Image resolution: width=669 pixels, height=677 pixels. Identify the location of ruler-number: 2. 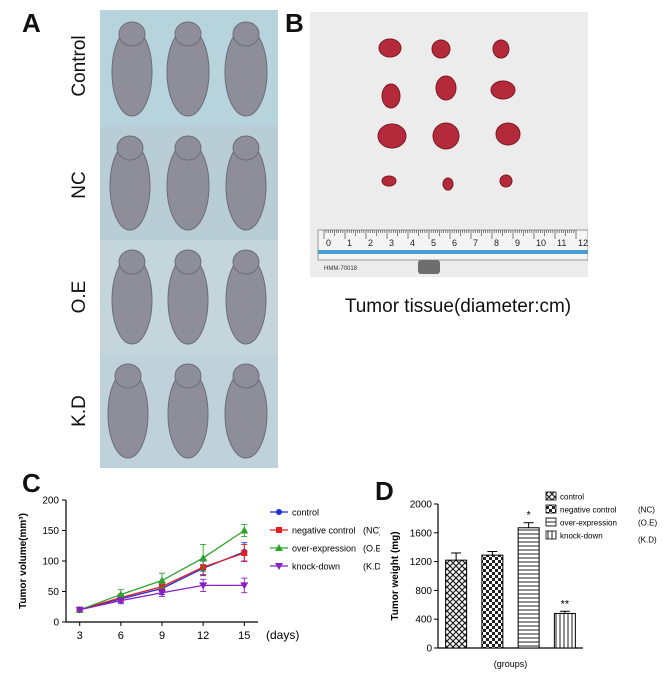
(370, 243).